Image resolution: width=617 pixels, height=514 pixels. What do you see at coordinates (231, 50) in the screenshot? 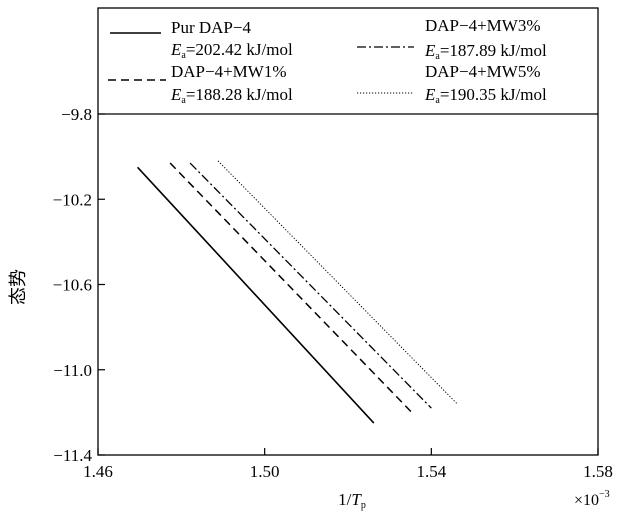
I see `legend-ea-pur: Ea=202.42 kJ/mol` at bounding box center [231, 50].